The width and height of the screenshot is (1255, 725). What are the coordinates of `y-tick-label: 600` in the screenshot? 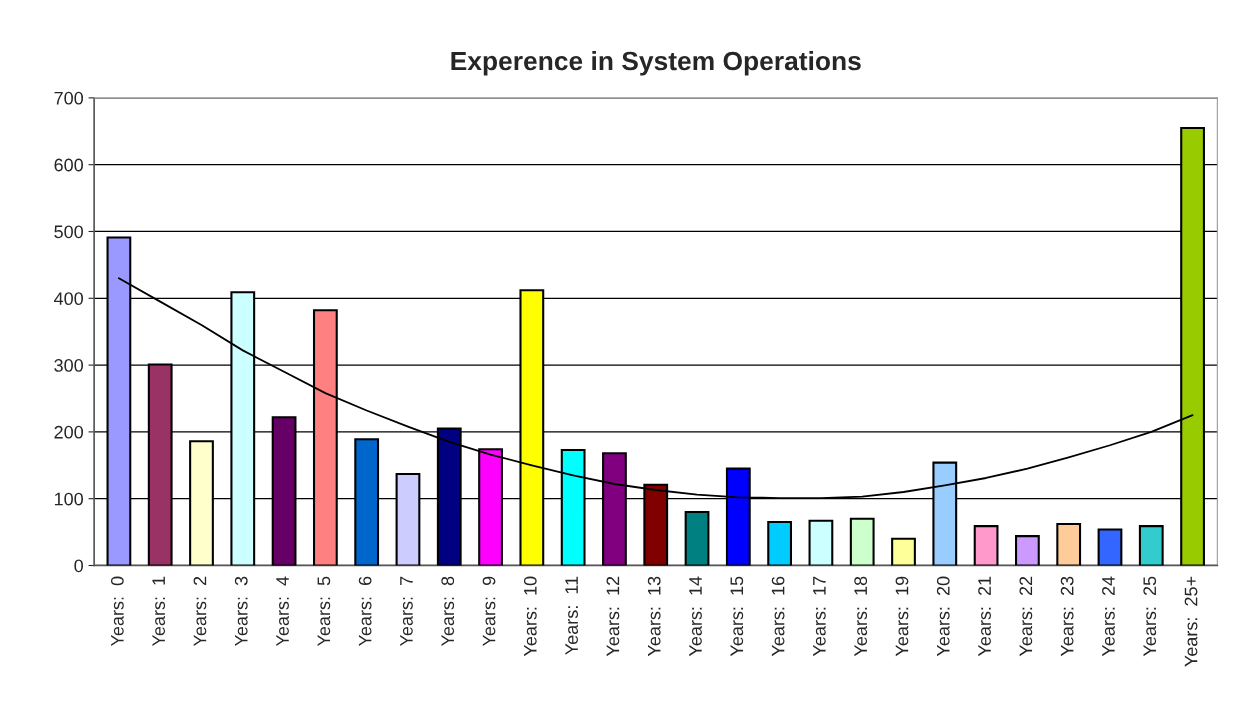 It's located at (69, 165).